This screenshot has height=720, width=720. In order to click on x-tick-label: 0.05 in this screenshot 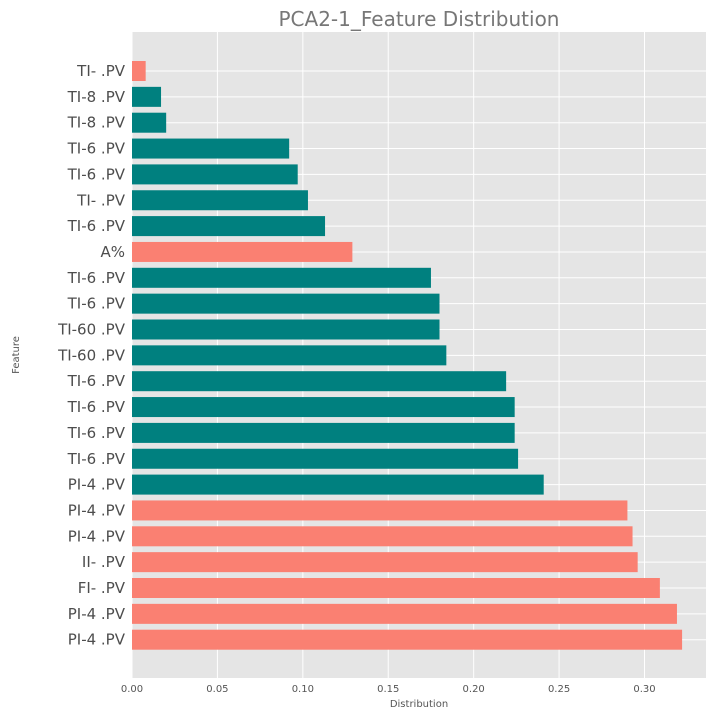, I will do `click(217, 689)`.